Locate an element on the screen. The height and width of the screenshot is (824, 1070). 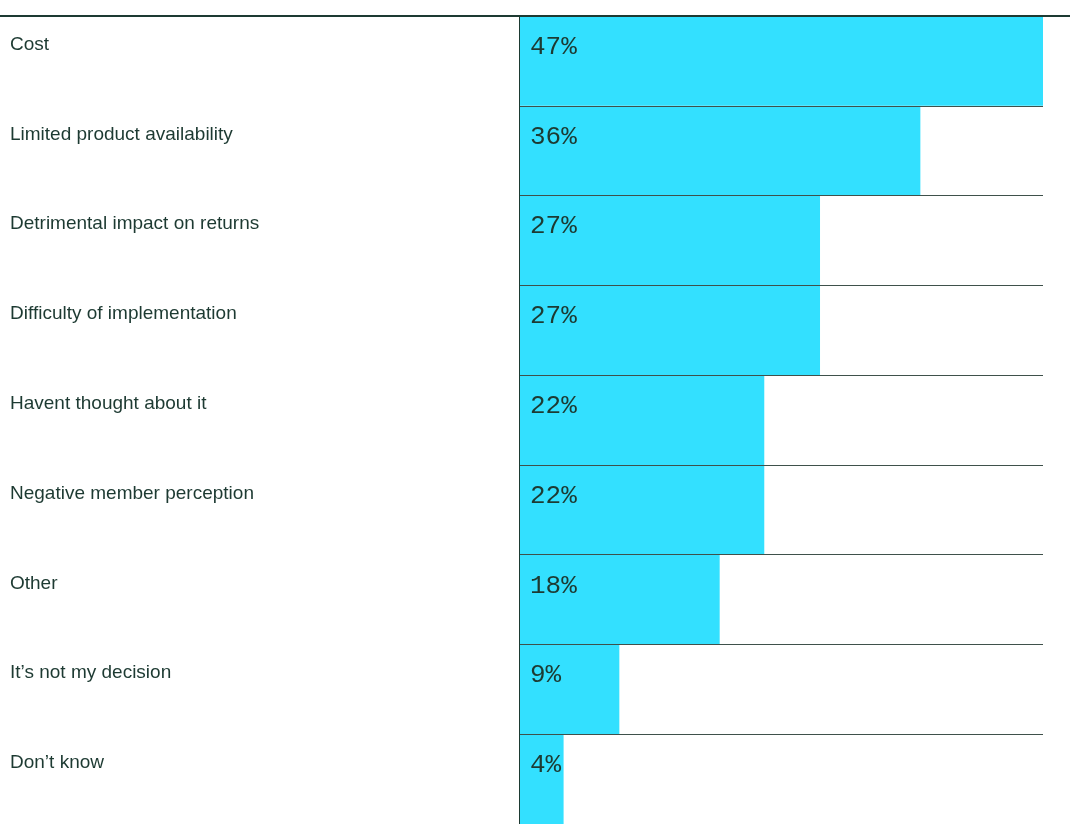
y-tick-label: Difficulty of implementation is located at coordinates (123, 313).